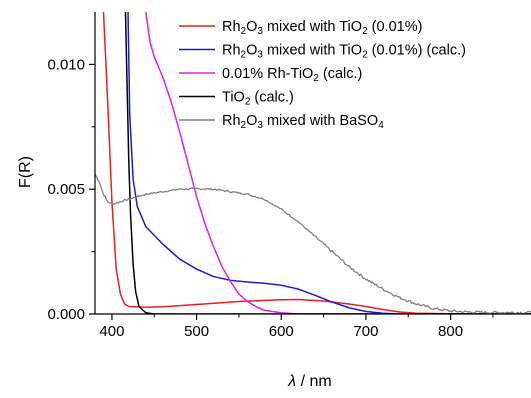 The width and height of the screenshot is (531, 398). Describe the element at coordinates (66, 189) in the screenshot. I see `y-tick-label-1: 0.005` at that location.